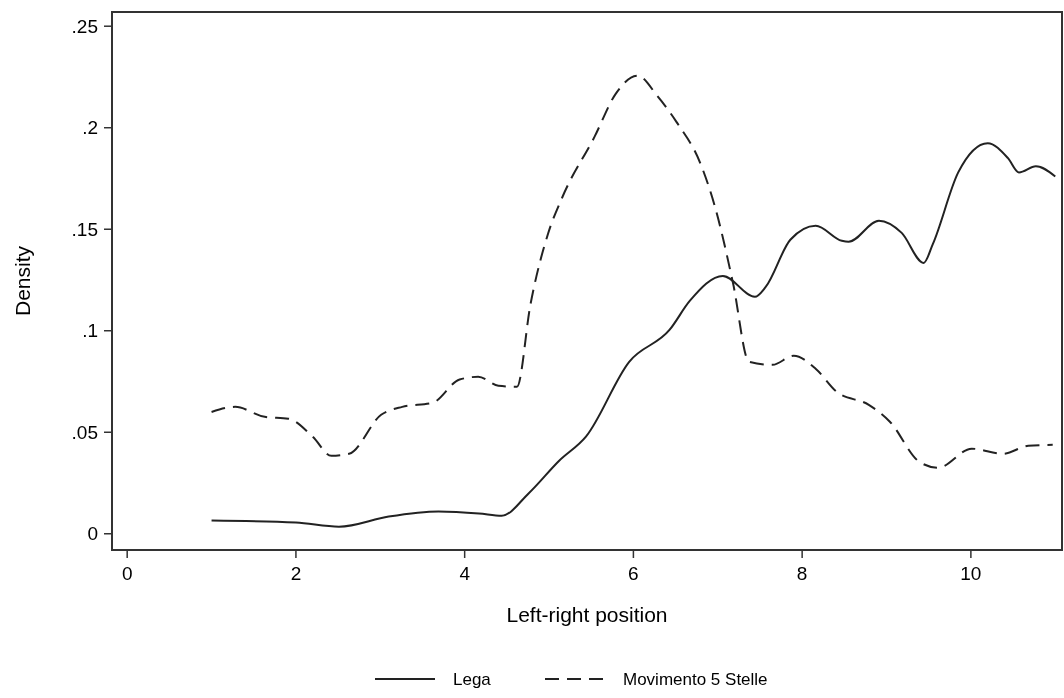 This screenshot has width=1064, height=698. What do you see at coordinates (84, 432) in the screenshot?
I see `y-tick-label: .05` at bounding box center [84, 432].